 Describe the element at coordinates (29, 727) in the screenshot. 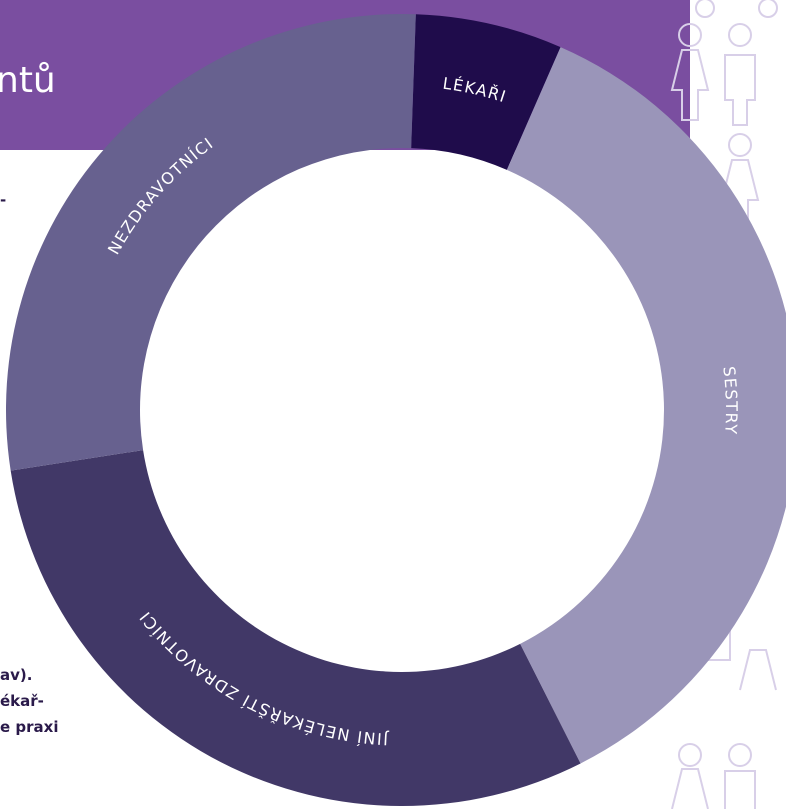

I see `text-fragment: e praxi` at that location.